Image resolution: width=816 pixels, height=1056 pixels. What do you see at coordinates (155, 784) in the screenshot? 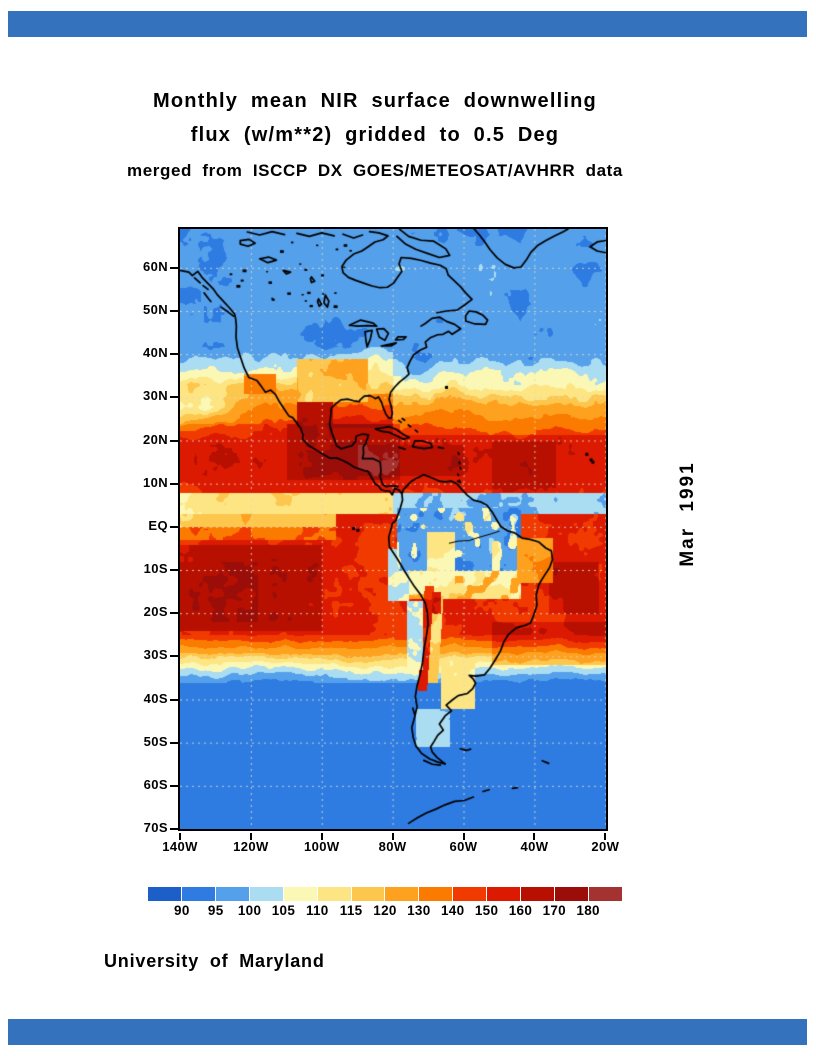
I see `lat-tick-label: 60S` at bounding box center [155, 784].